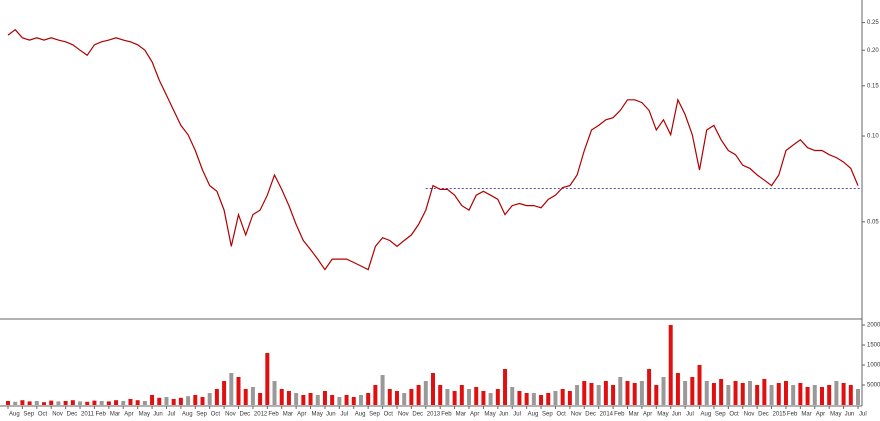 The image size is (880, 421). I want to click on x-tick-label: Aug, so click(533, 415).